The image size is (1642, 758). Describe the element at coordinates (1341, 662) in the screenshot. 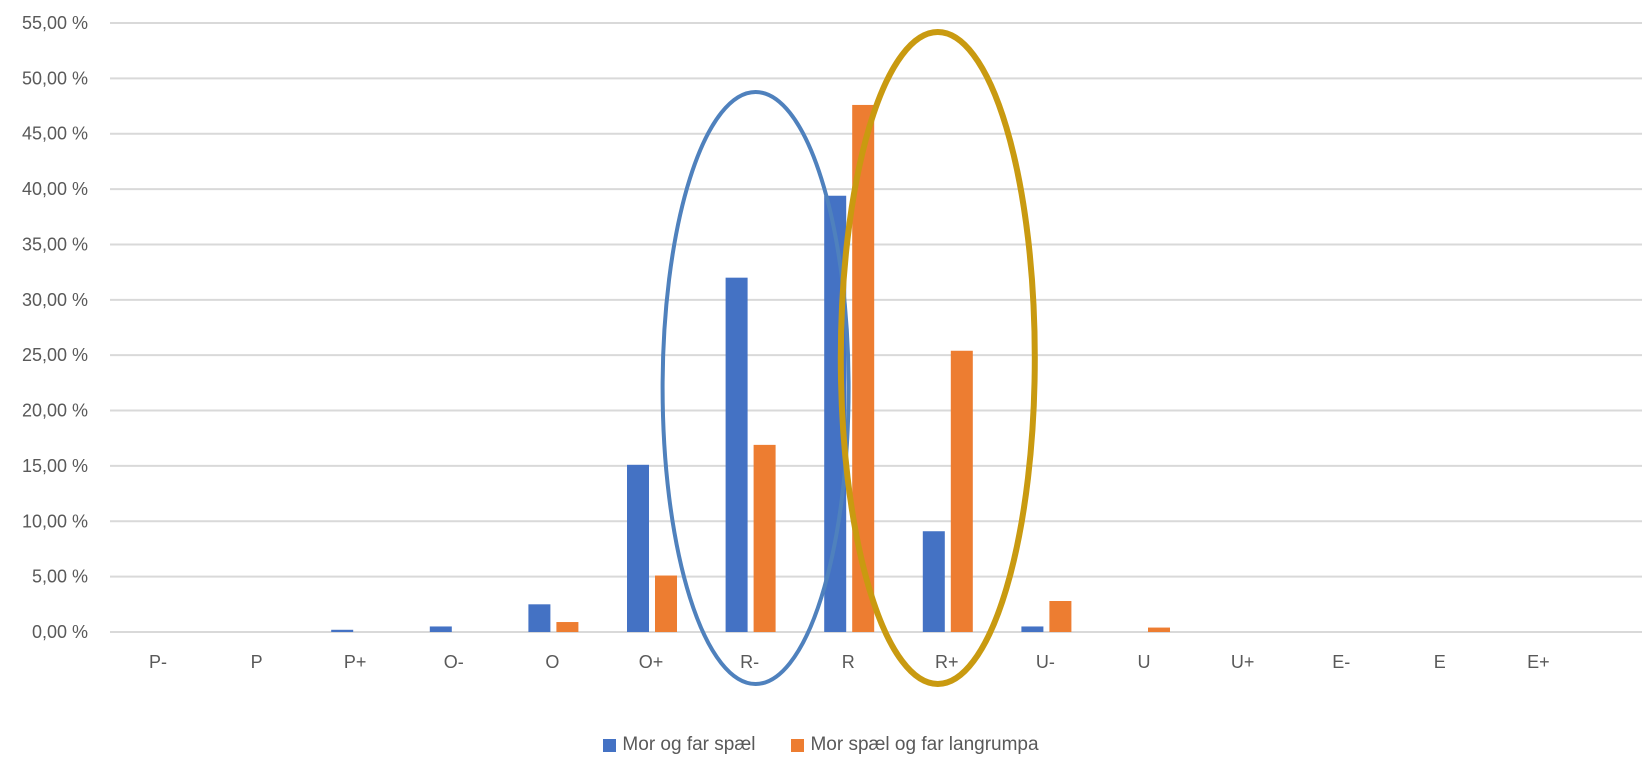

I see `x-tick-label: E-` at that location.